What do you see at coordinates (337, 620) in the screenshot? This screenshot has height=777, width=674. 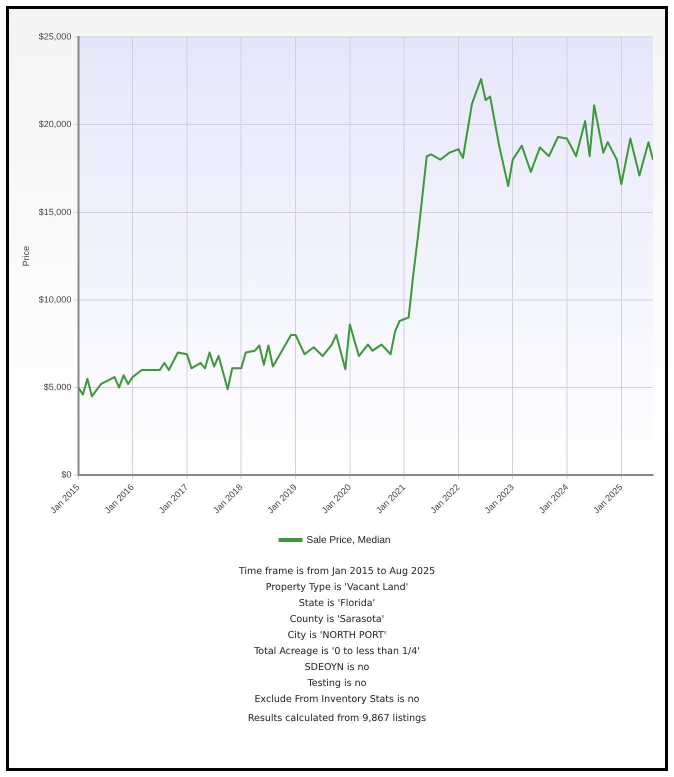 I see `text: County is 'Sarasota'` at bounding box center [337, 620].